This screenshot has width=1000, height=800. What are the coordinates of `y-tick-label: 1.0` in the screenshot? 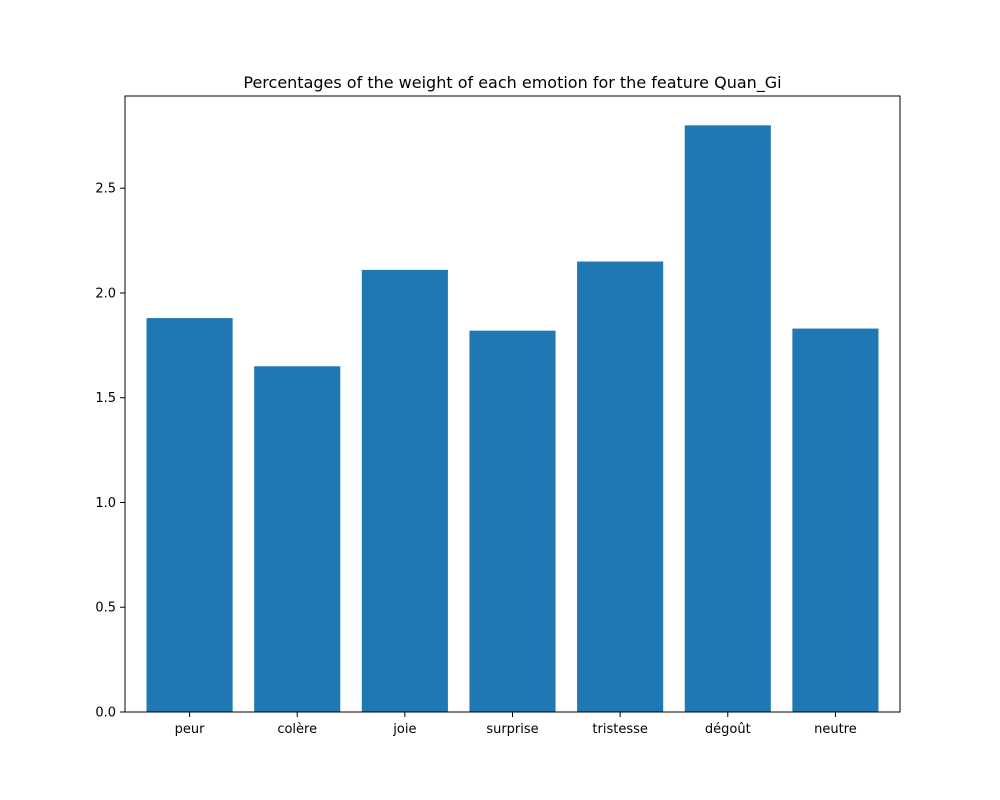 It's located at (105, 503).